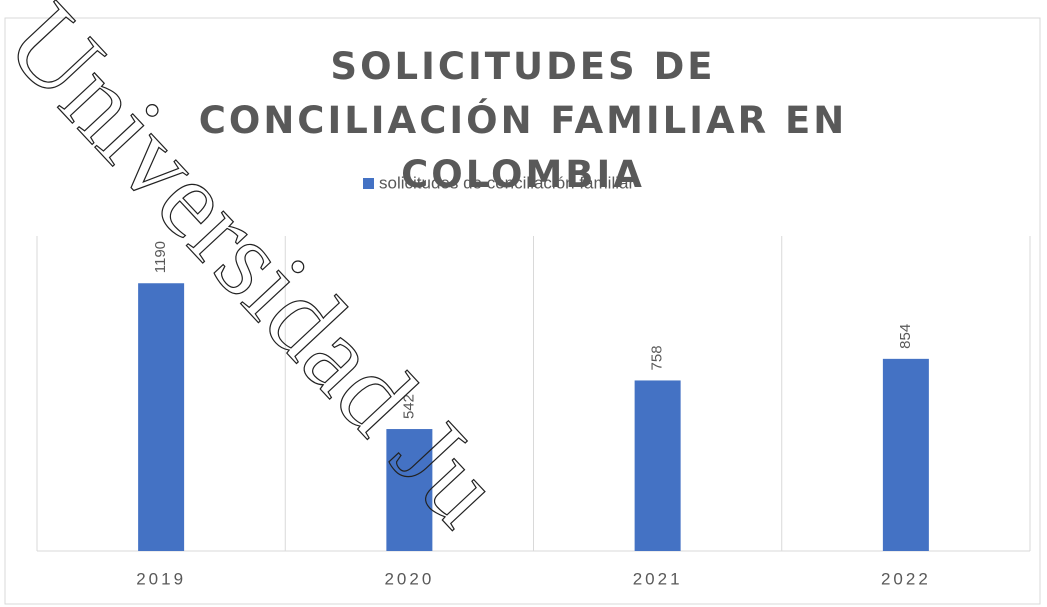 This screenshot has height=607, width=1047. I want to click on data-label: 1190, so click(160, 257).